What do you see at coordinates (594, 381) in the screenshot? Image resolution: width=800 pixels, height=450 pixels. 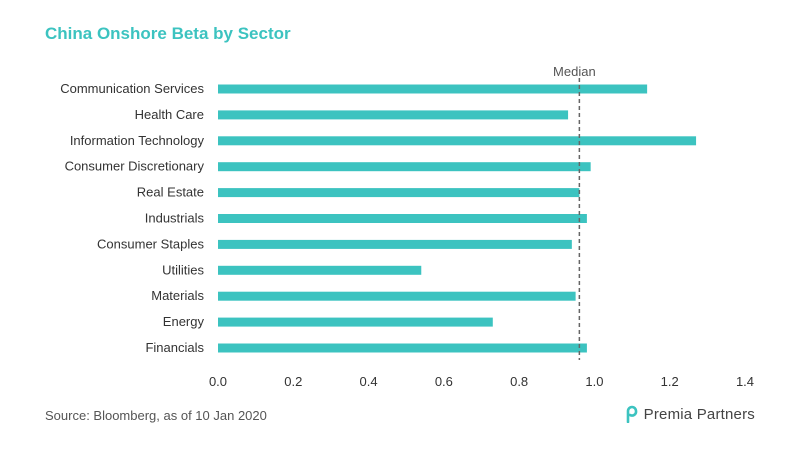 I see `x-tick-label: 1.0` at bounding box center [594, 381].